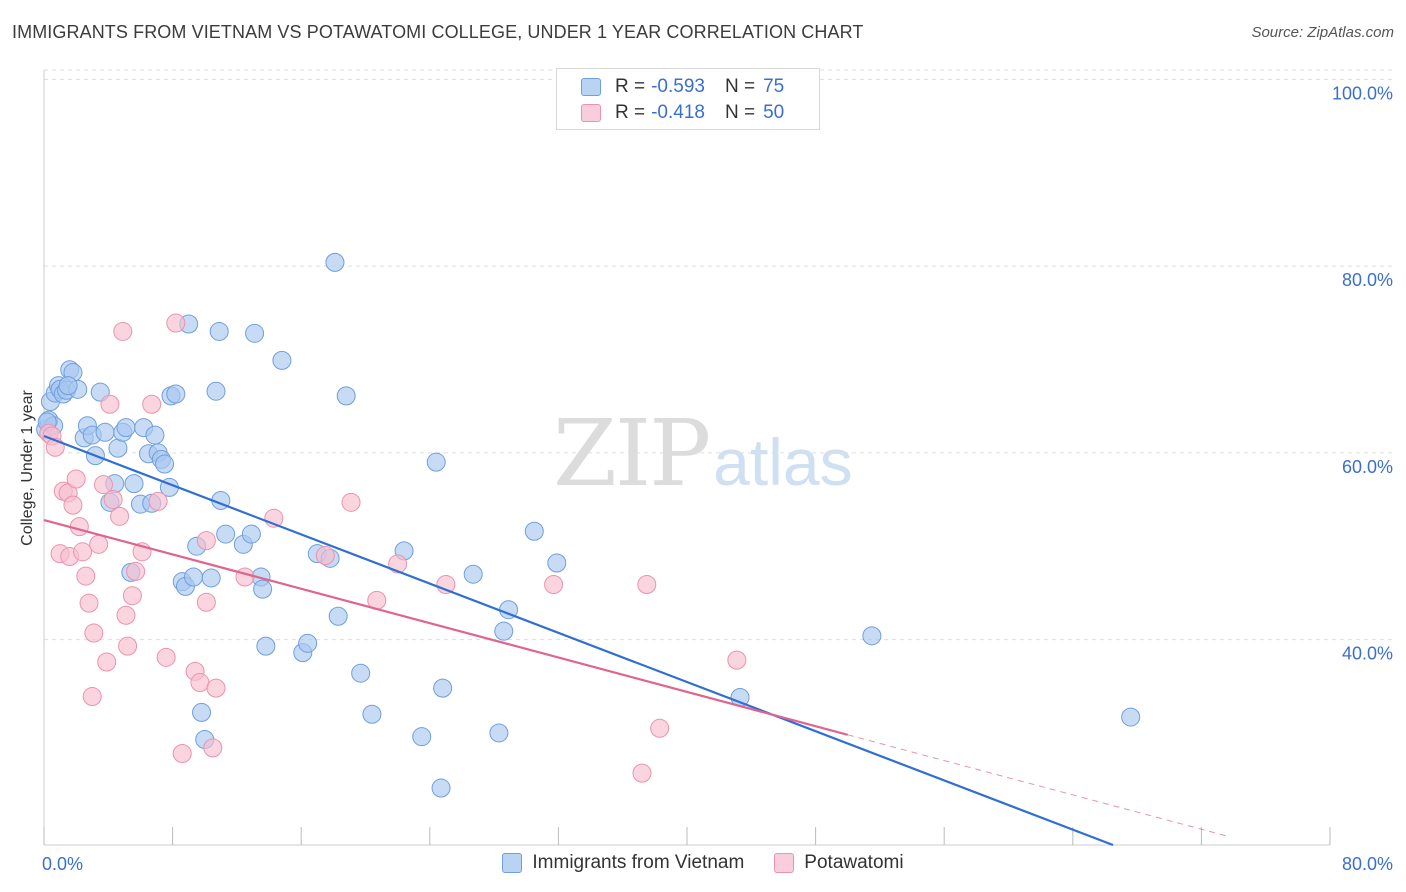 Image resolution: width=1406 pixels, height=892 pixels. I want to click on legend-item-vietnam: Immigrants from Vietnam, so click(623, 863).